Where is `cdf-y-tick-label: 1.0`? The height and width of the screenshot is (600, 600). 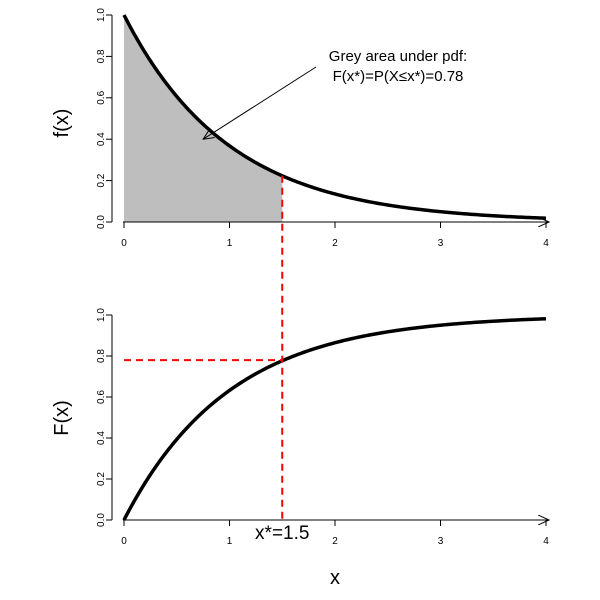 cdf-y-tick-label: 1.0 is located at coordinates (101, 315).